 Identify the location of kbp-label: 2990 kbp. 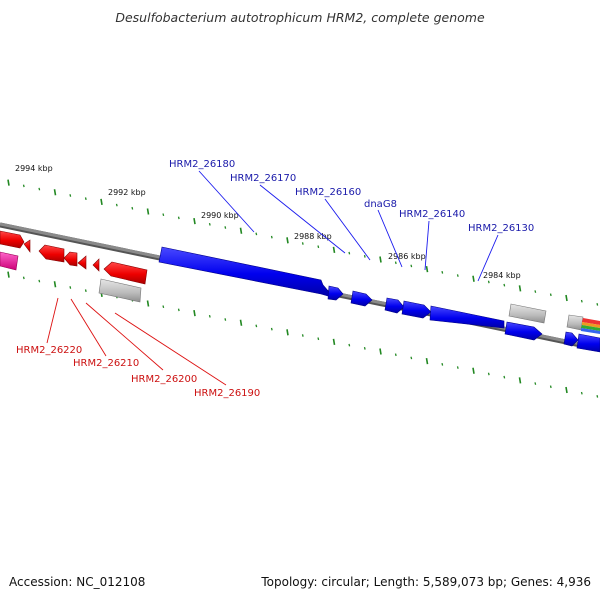
(220, 215).